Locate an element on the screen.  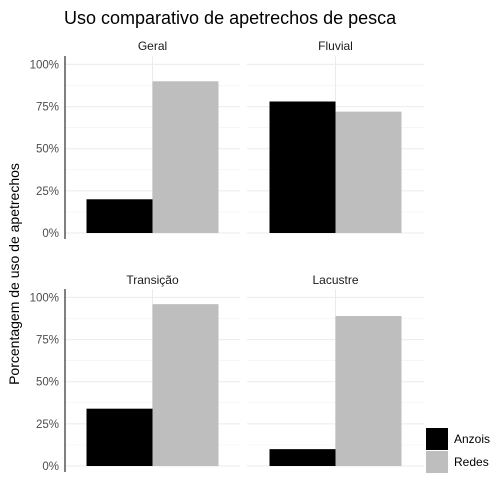
facet-label: Geral is located at coordinates (152, 46).